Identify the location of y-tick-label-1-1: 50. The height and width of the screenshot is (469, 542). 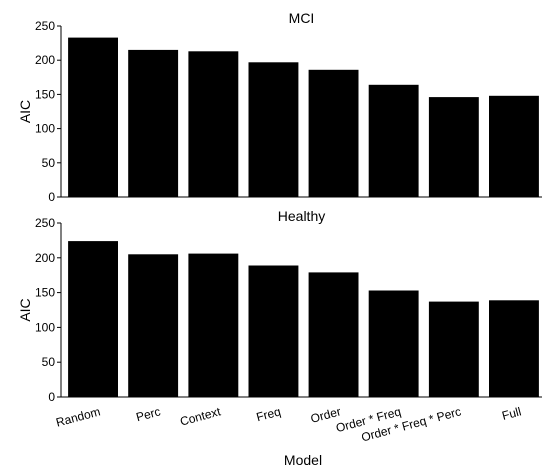
(49, 163).